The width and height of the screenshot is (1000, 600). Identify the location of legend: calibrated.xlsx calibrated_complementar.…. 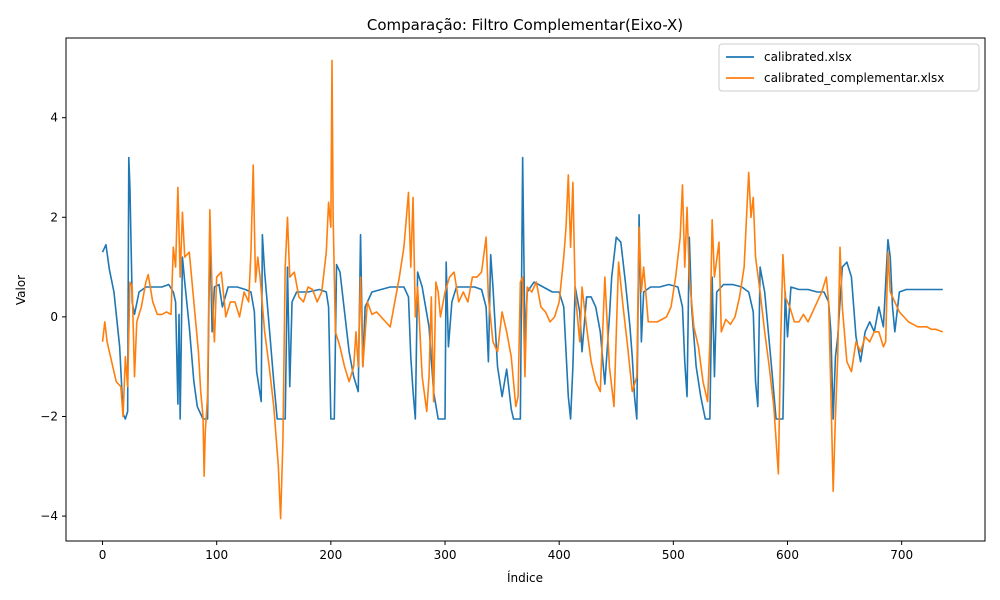
(849, 67).